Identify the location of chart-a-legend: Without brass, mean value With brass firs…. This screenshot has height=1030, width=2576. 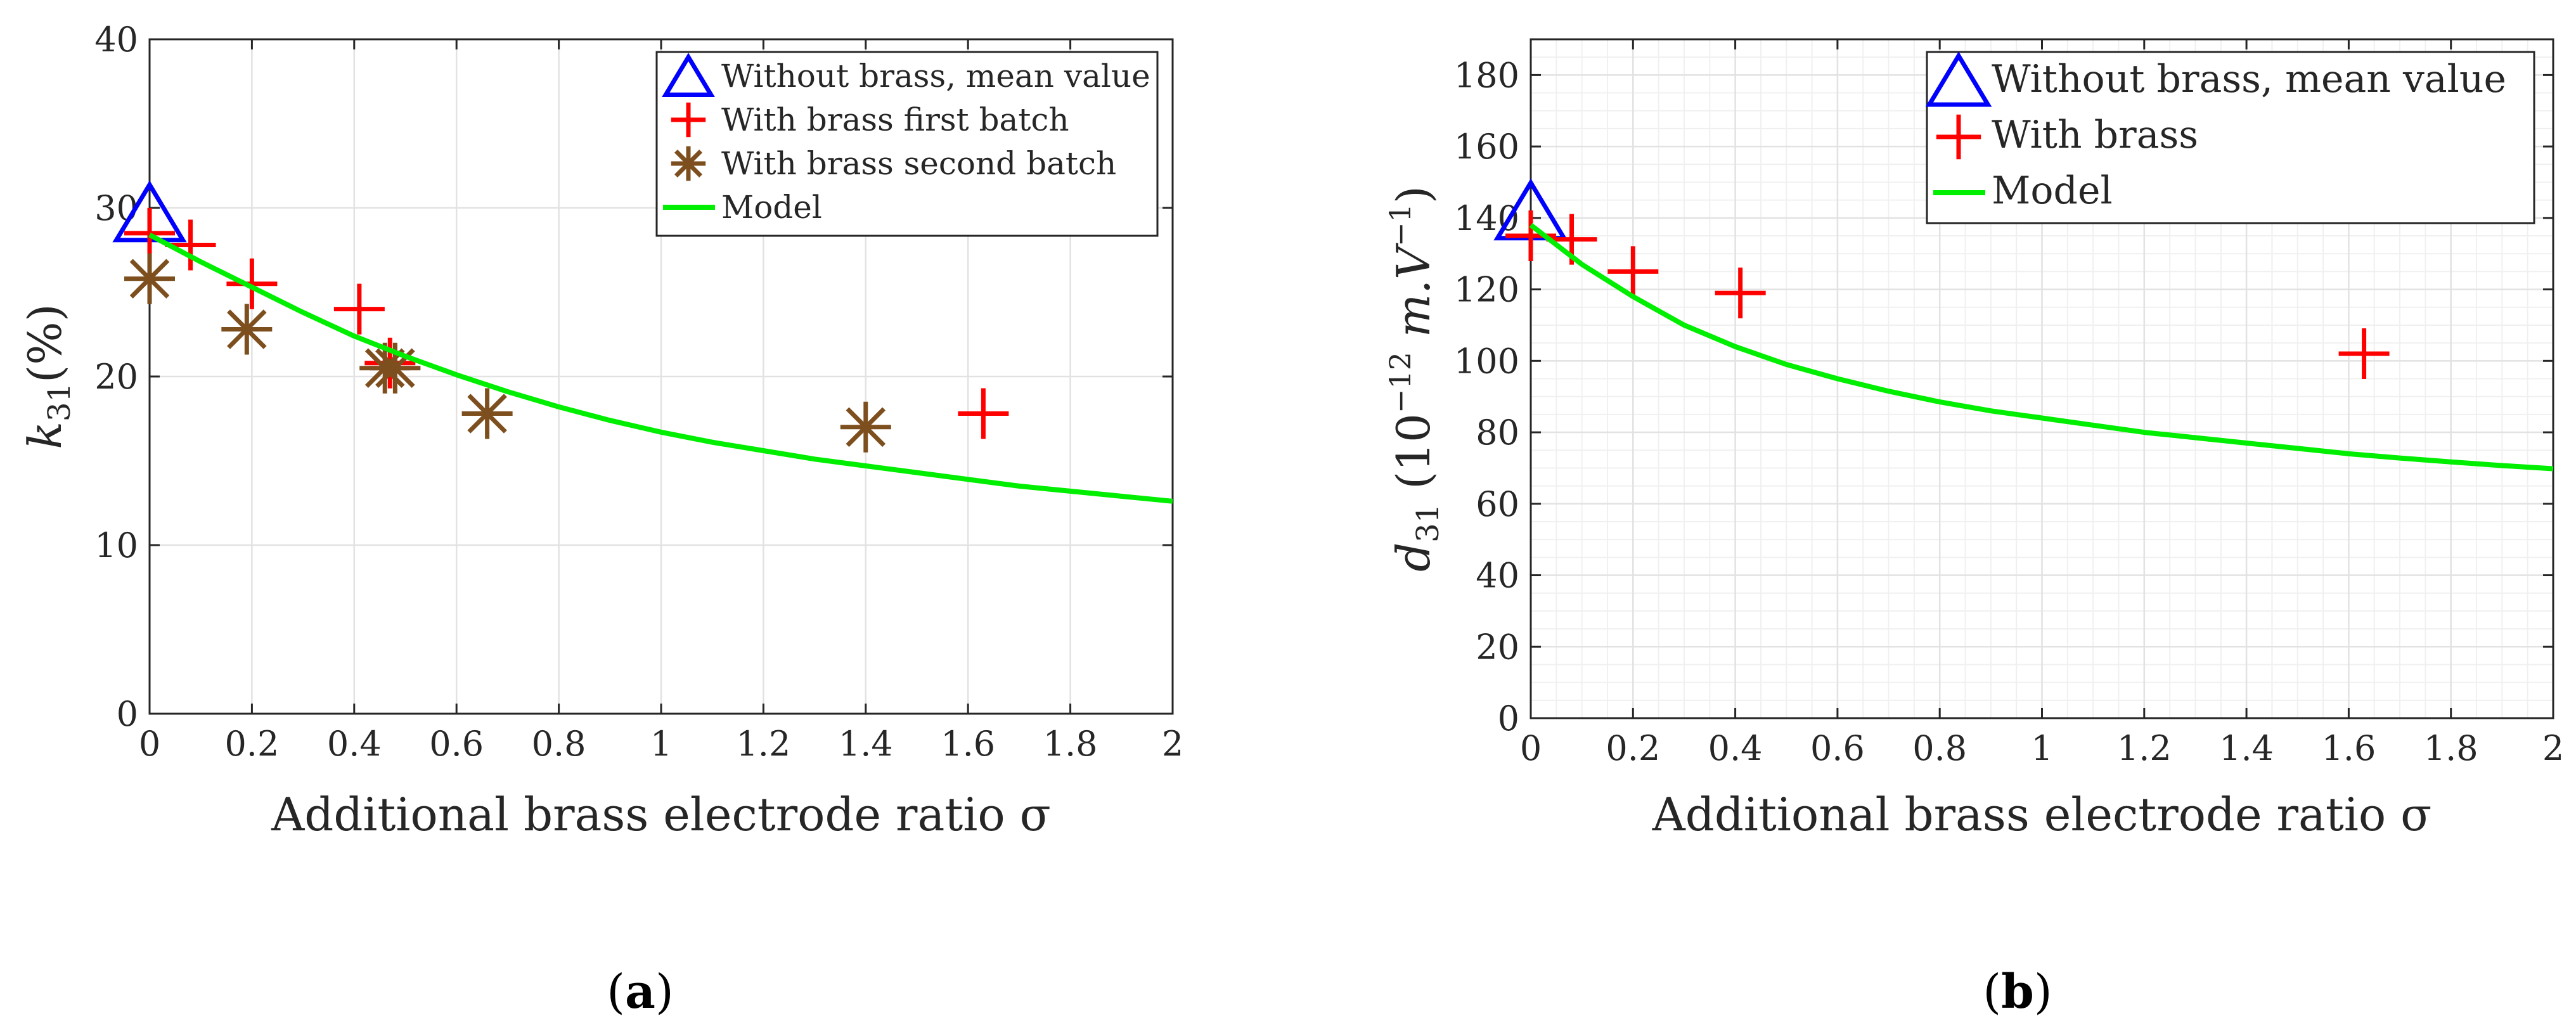
(907, 144).